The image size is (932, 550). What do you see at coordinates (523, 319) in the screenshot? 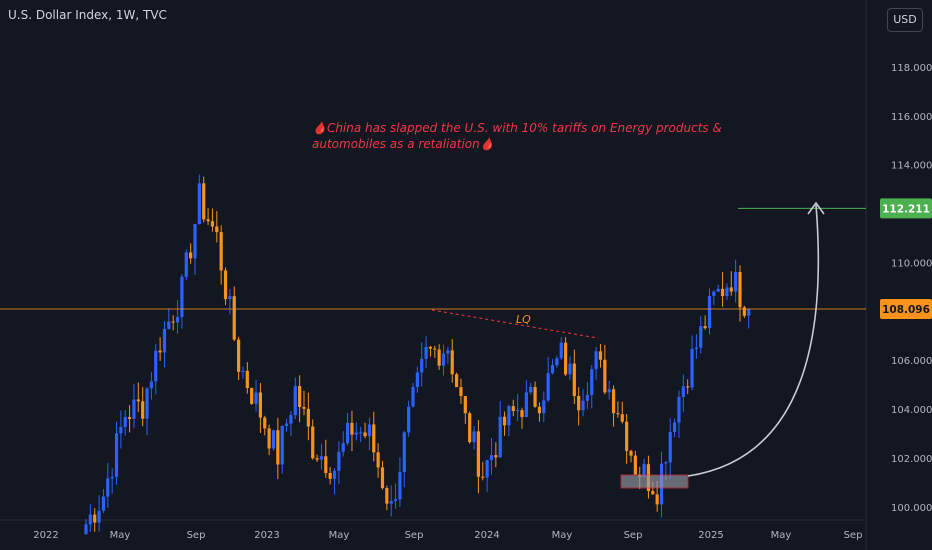
I see `lq-label: LQ` at bounding box center [523, 319].